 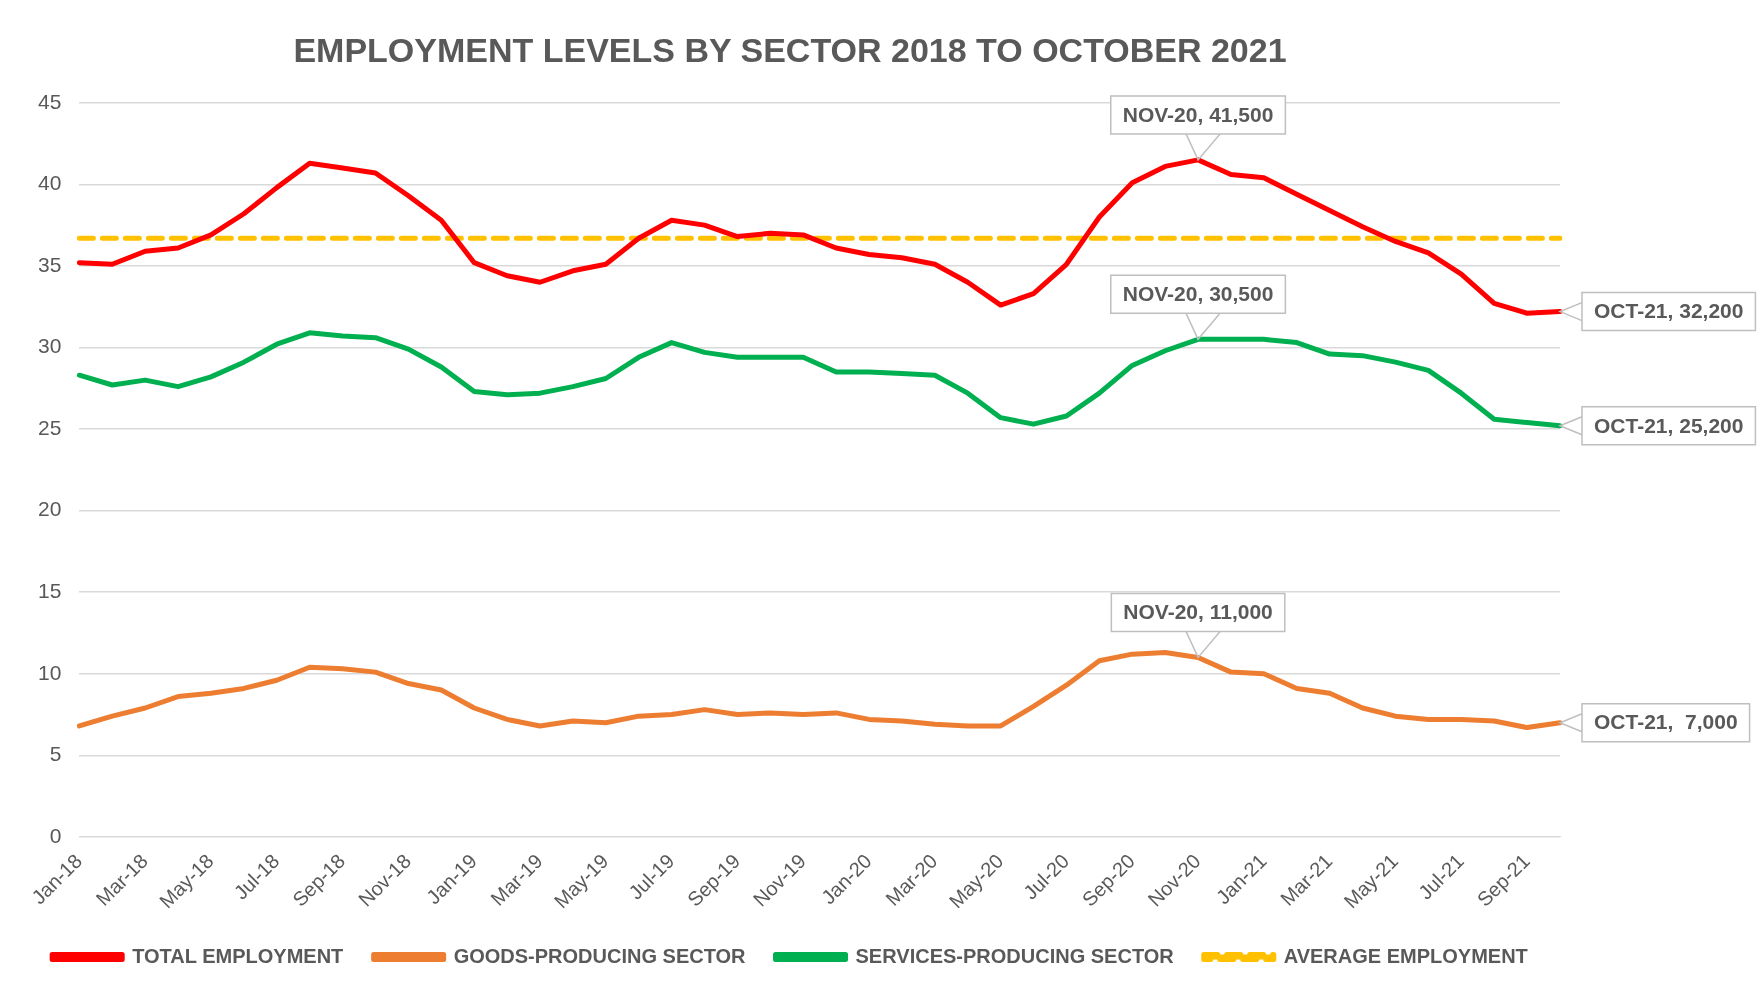 I want to click on legend-label: SERVICES-PRODUCING SECTOR, so click(x=1015, y=955).